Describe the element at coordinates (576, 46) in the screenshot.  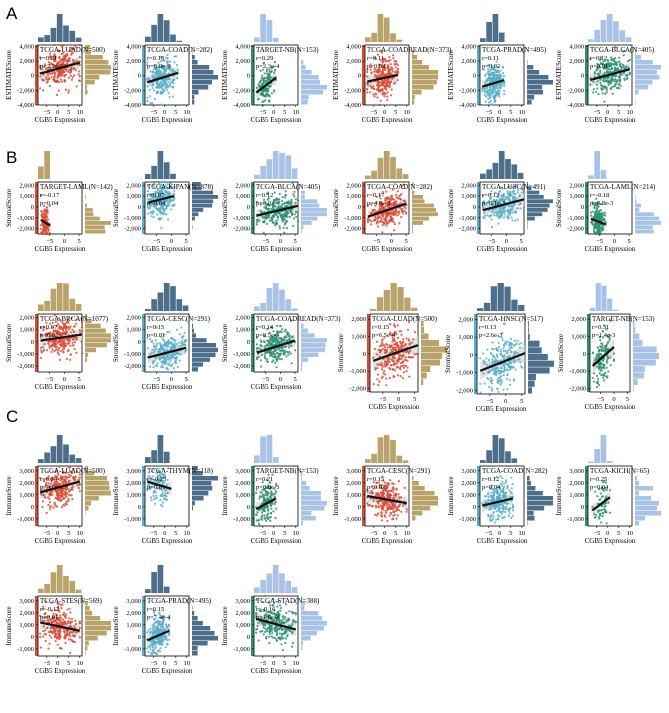
I see `y-tick-label: 4,000` at that location.